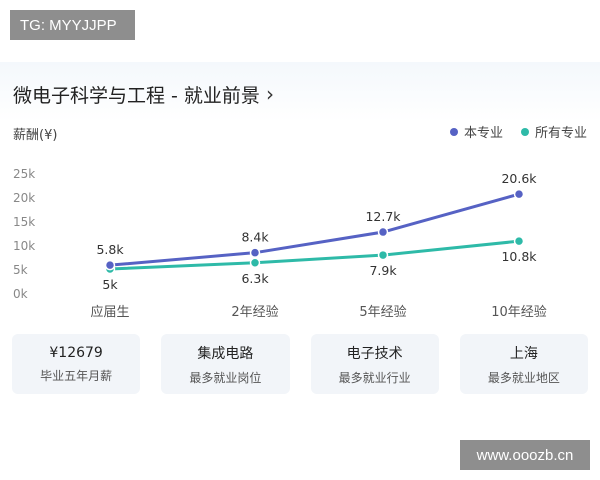  What do you see at coordinates (519, 178) in the screenshot?
I see `data-label: 20.6k` at bounding box center [519, 178].